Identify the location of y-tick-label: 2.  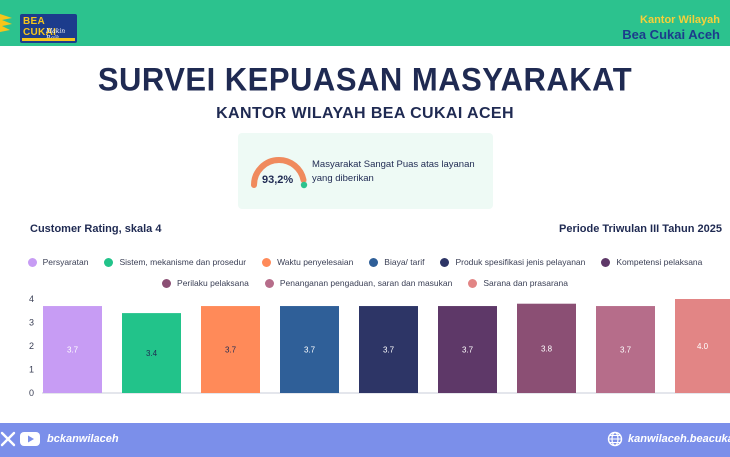
(31, 346).